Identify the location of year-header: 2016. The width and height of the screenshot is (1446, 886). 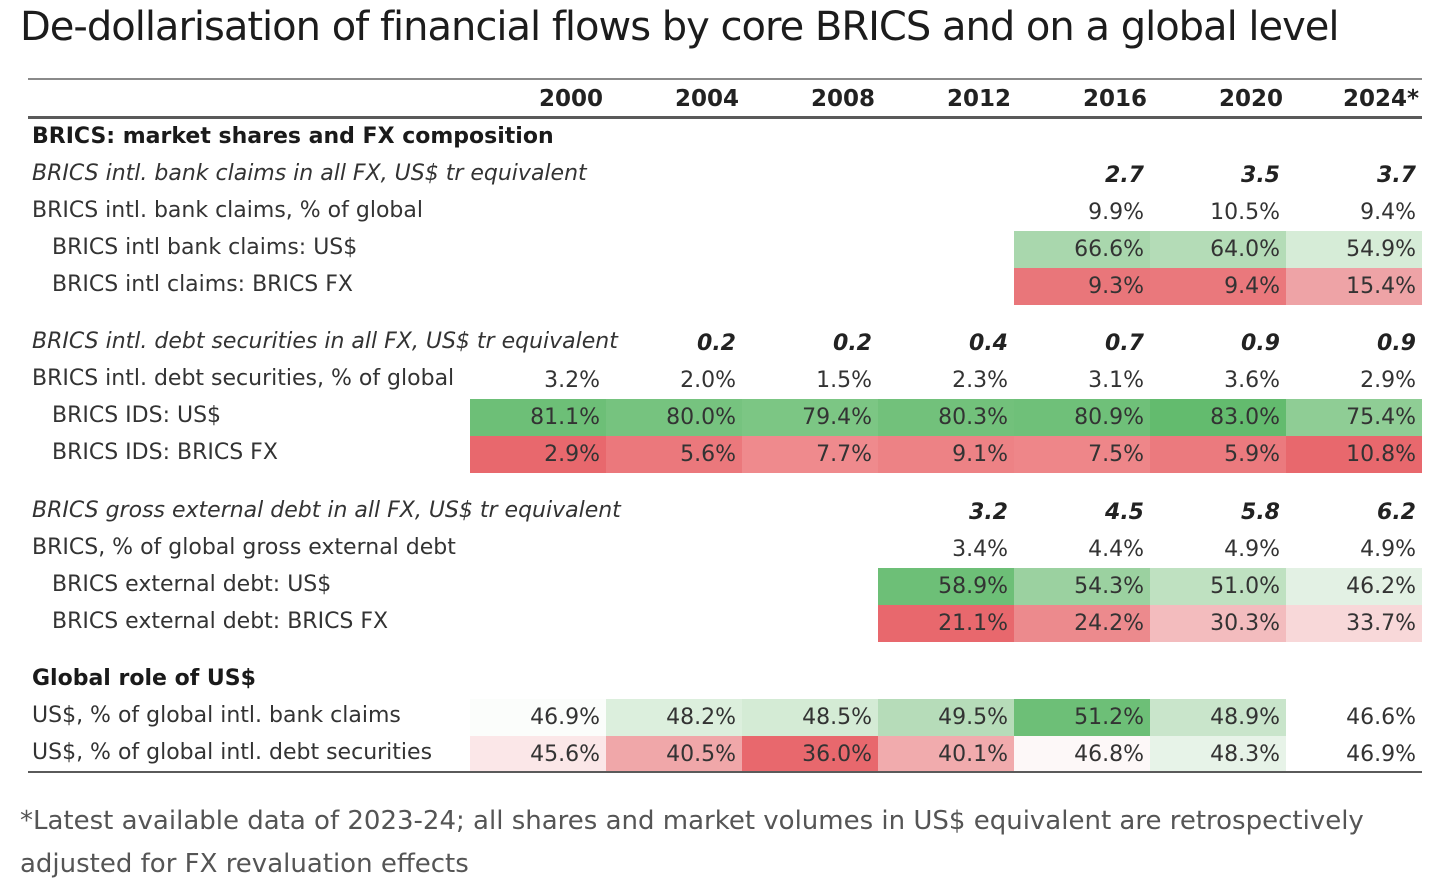
(1114, 99).